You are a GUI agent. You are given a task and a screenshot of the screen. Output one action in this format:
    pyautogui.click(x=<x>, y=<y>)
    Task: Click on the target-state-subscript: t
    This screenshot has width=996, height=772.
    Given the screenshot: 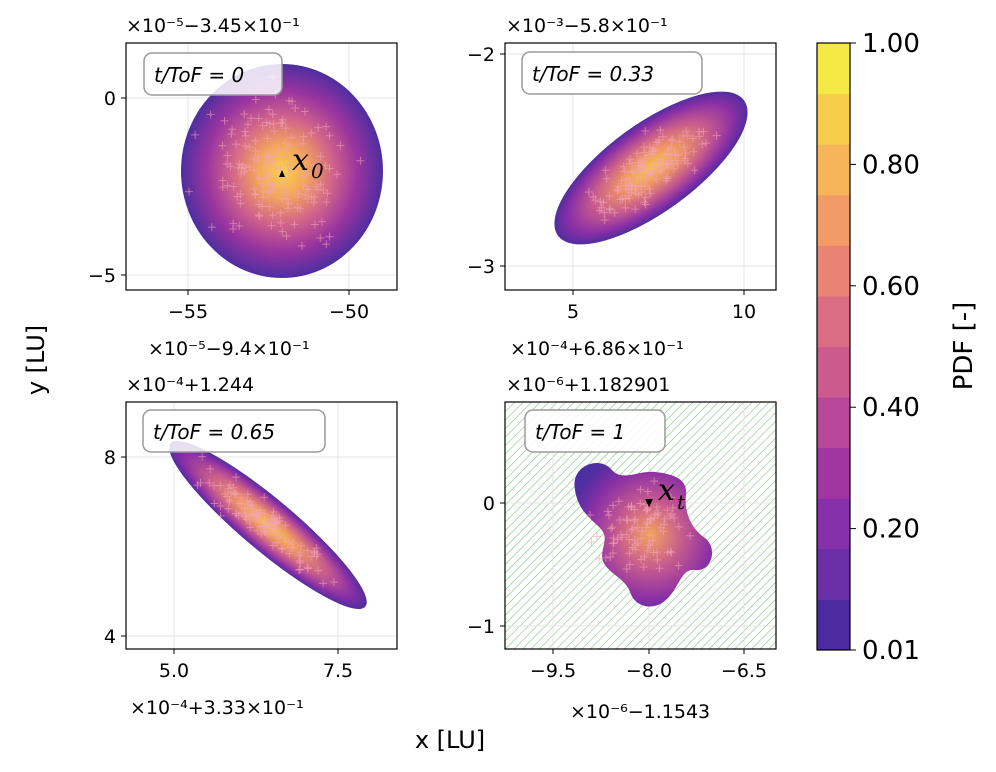 What is the action you would take?
    pyautogui.click(x=681, y=502)
    